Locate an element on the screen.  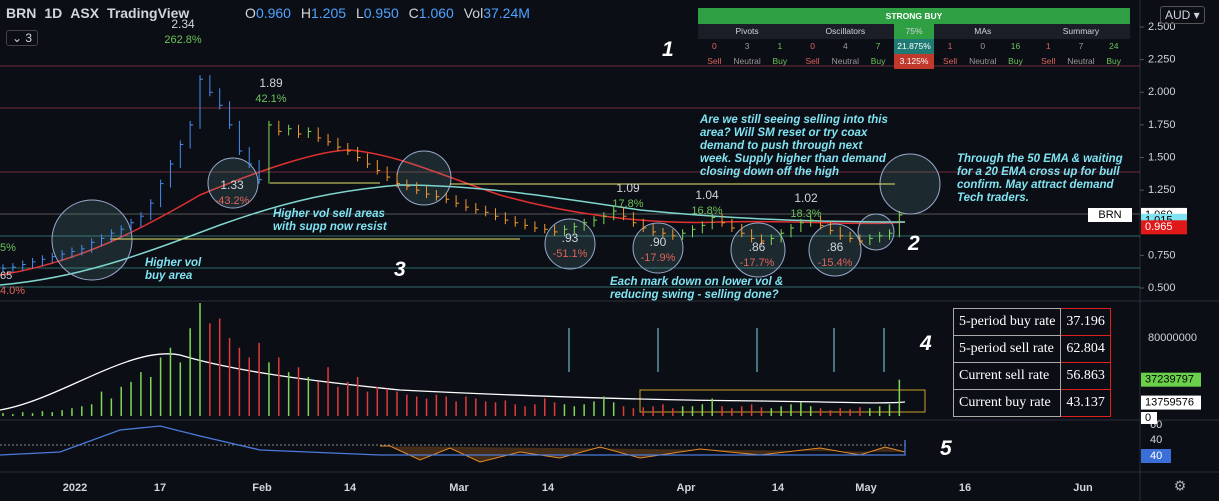
edge-label: 4.0% is located at coordinates (12, 291).